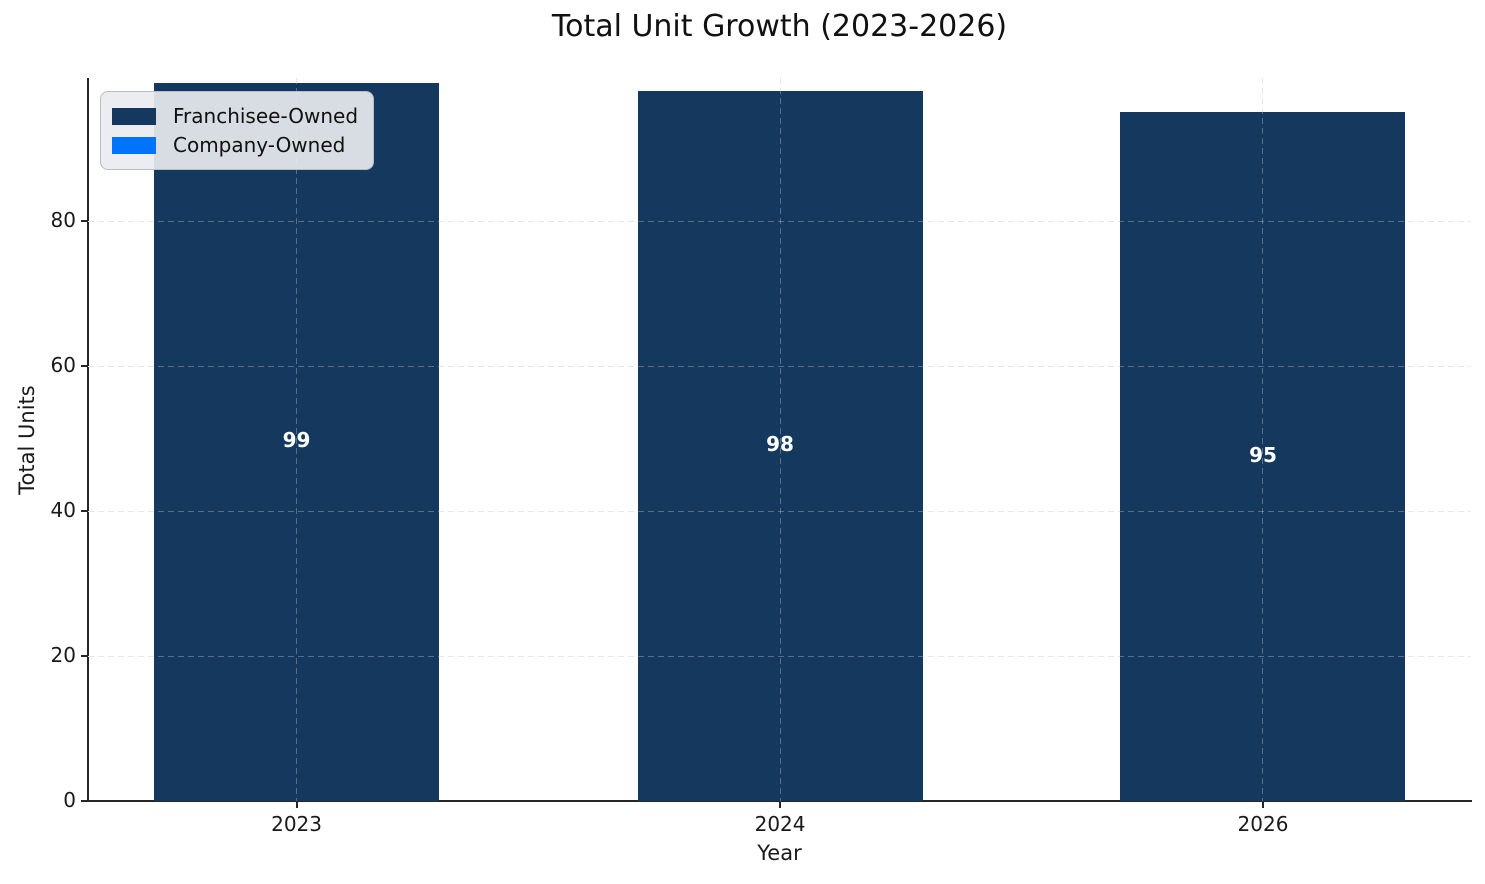  What do you see at coordinates (63, 220) in the screenshot?
I see `y-tick-label-80: 80` at bounding box center [63, 220].